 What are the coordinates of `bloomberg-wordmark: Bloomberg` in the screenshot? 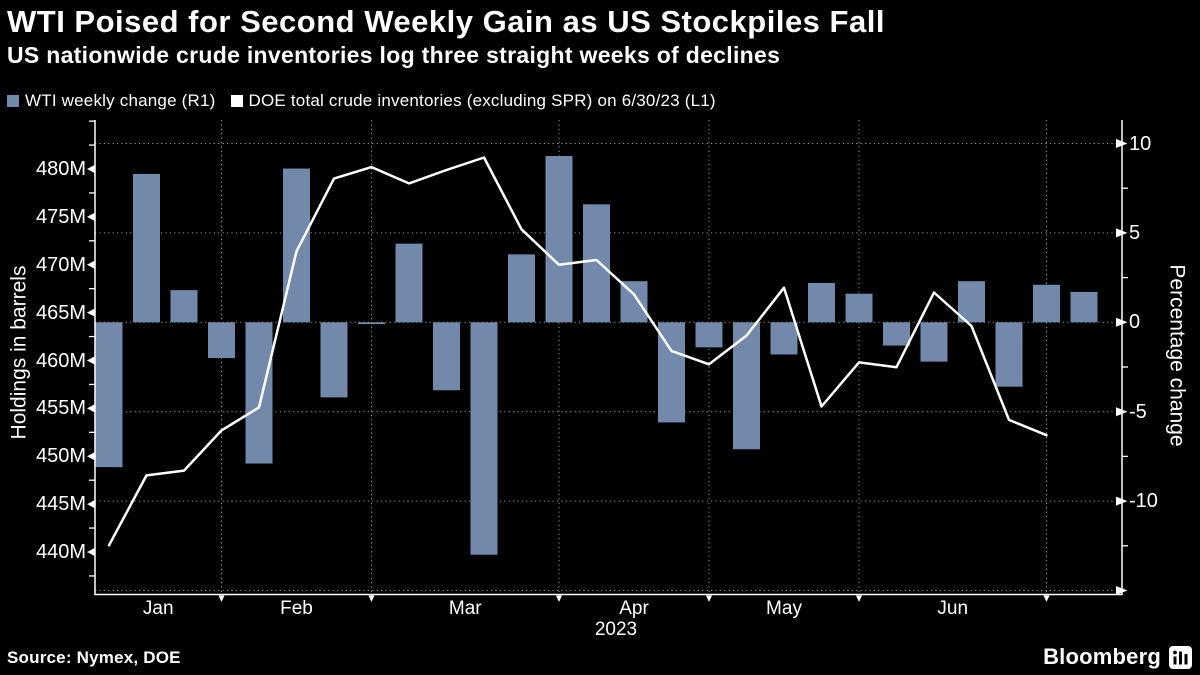 It's located at (1102, 656).